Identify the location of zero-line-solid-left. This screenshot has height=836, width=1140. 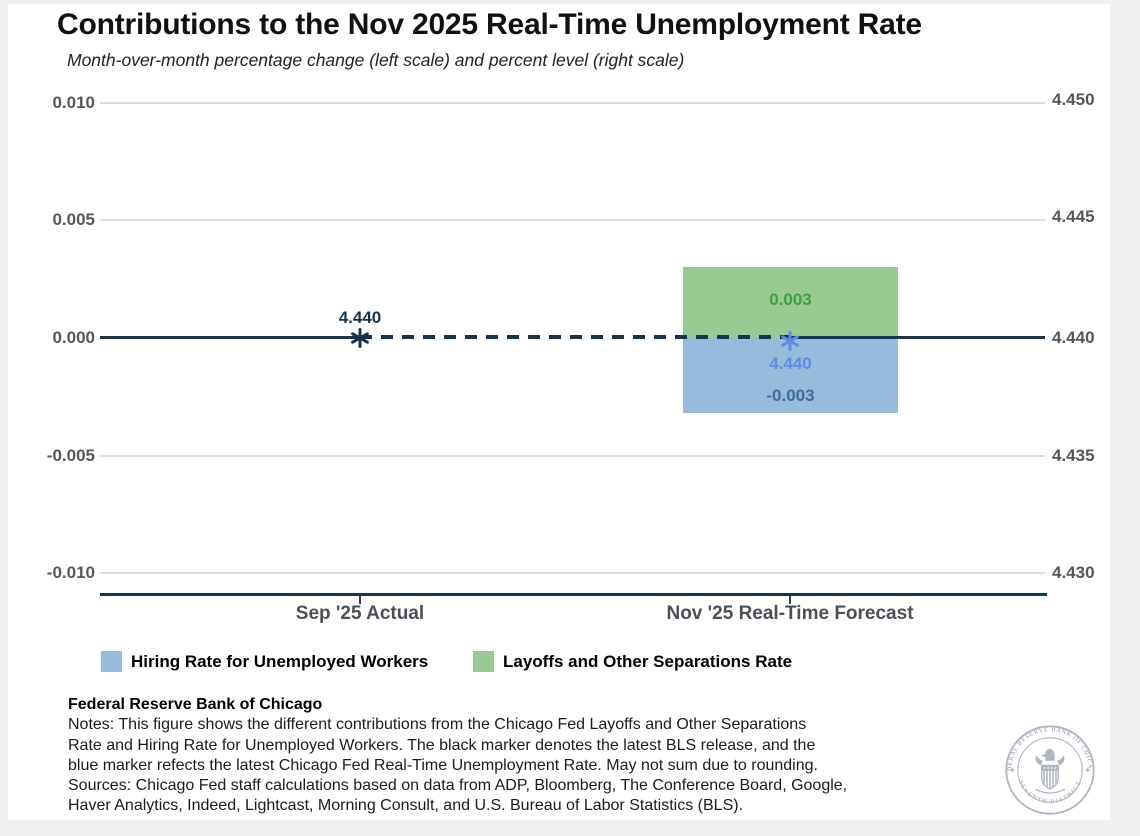
(230, 337).